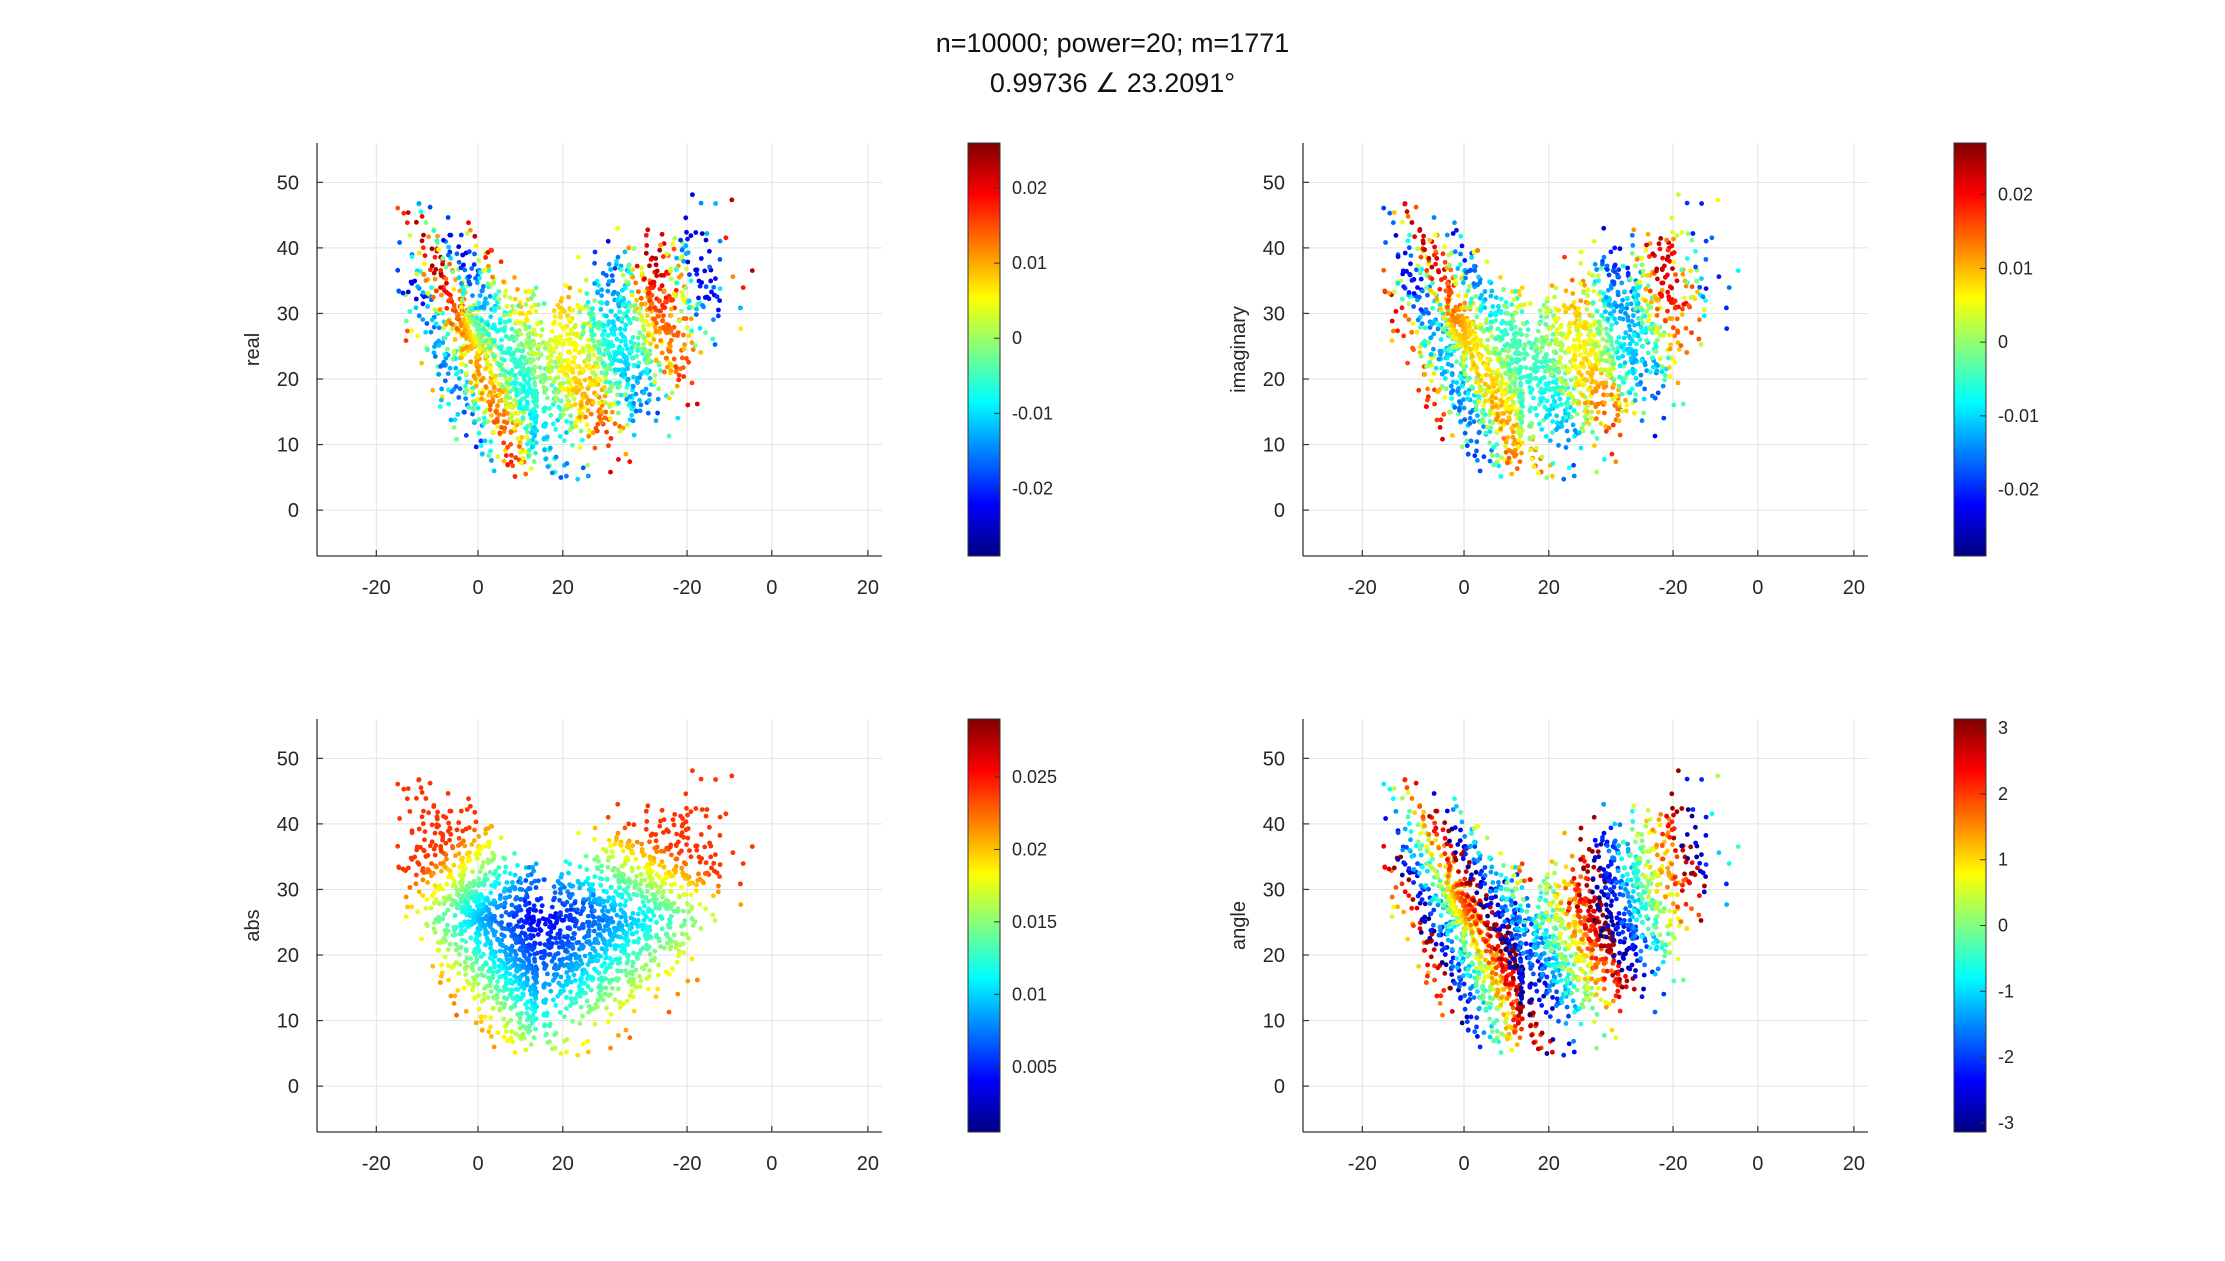  Describe the element at coordinates (771, 588) in the screenshot. I see `x-tick-label: 0` at that location.